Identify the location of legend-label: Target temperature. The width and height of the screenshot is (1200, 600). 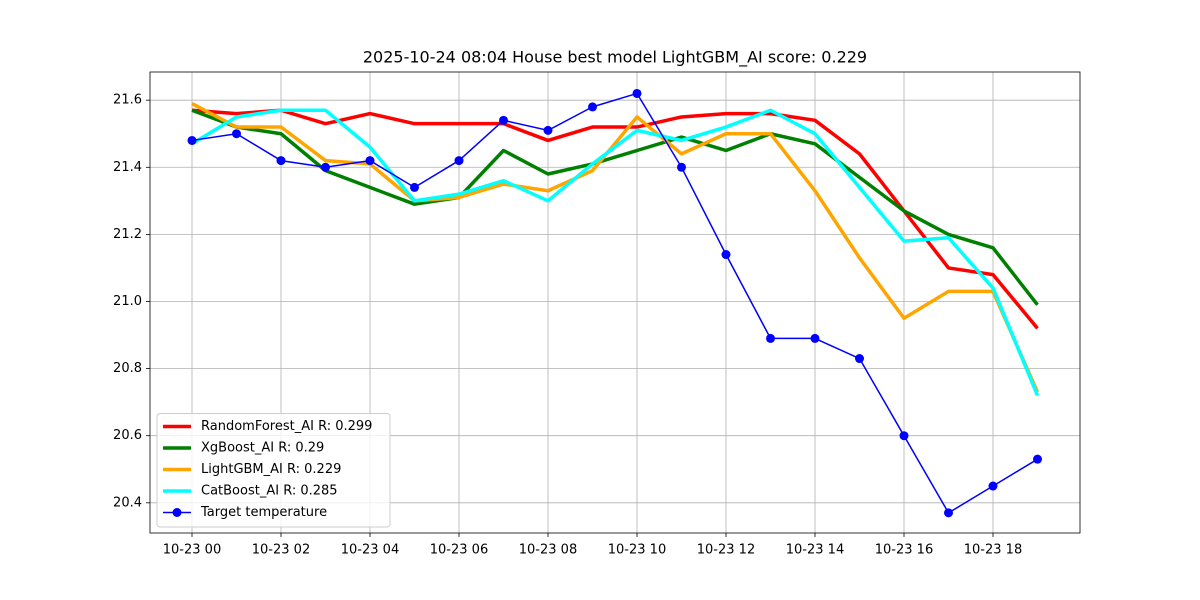
(263, 512).